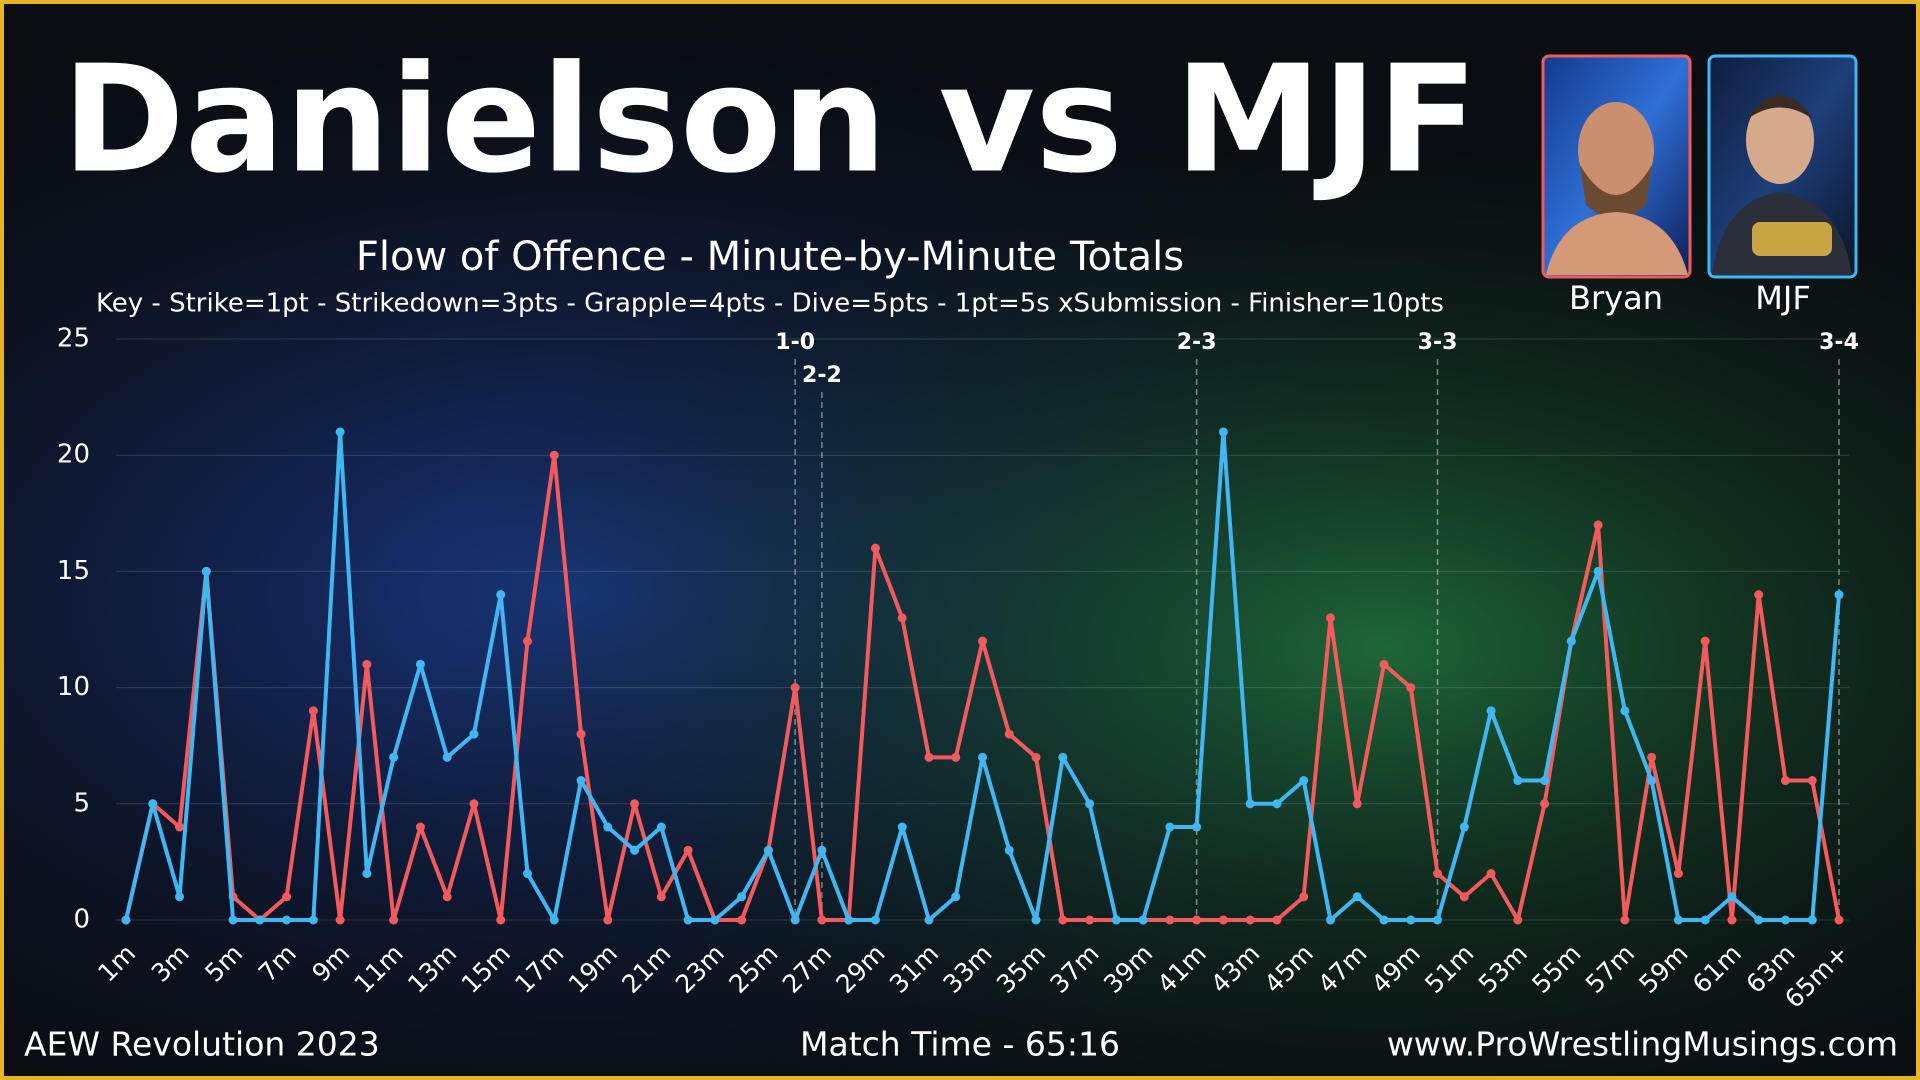 The width and height of the screenshot is (1920, 1080). I want to click on photo-beard, so click(1616, 192).